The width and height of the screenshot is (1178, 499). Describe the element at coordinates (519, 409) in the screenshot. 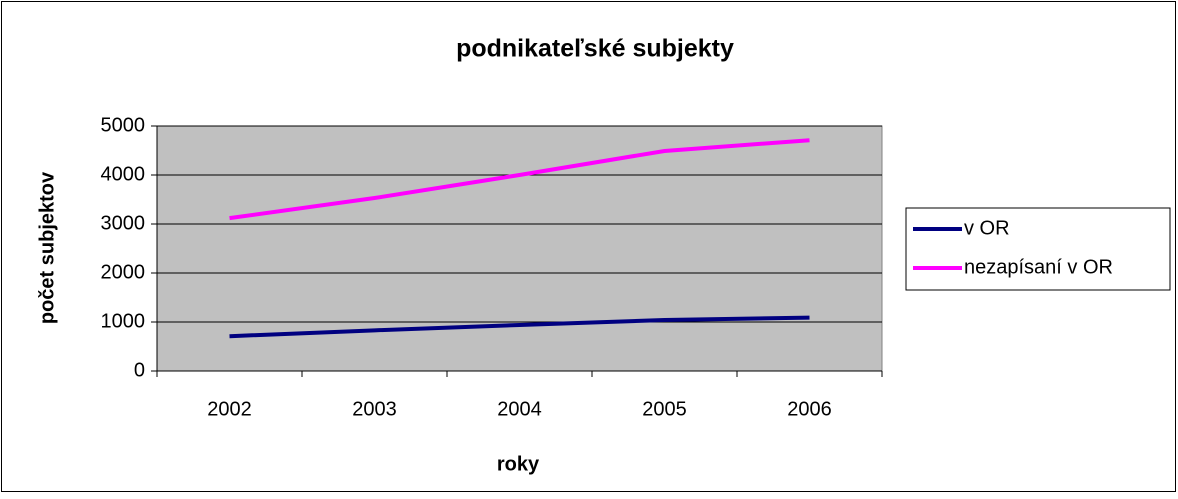

I see `x-tick-label: 2004` at that location.